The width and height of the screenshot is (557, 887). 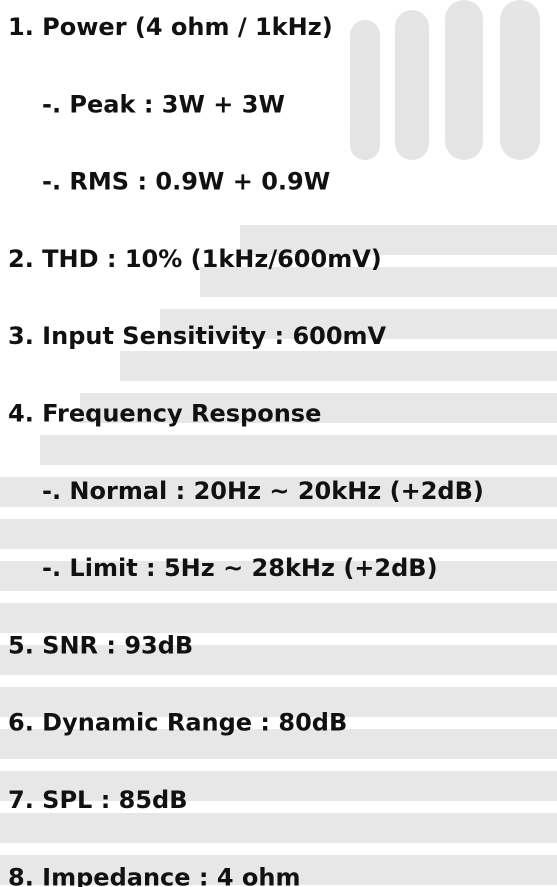 I want to click on spec-item: 3. Input Sensitivity : 600mV, so click(x=197, y=336).